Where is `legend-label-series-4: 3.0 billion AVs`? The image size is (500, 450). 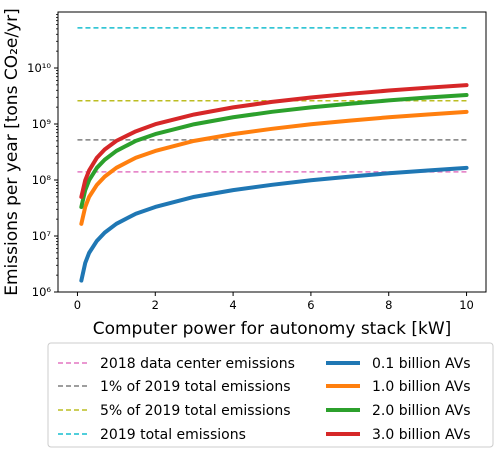
legend-label-series-4: 3.0 billion AVs is located at coordinates (421, 435).